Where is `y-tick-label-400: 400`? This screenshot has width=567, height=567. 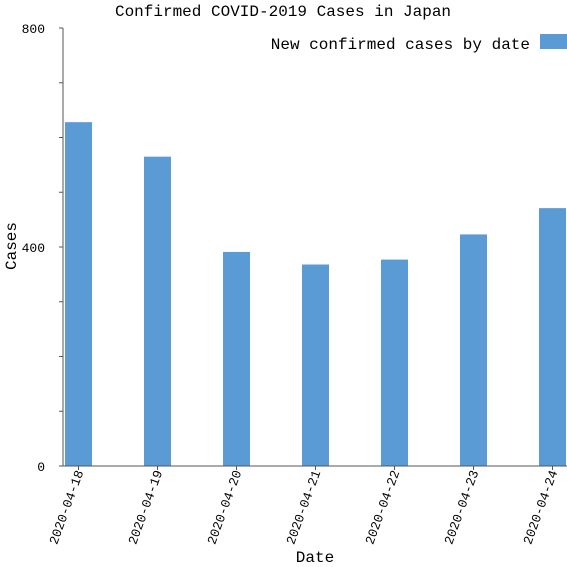
y-tick-label-400: 400 is located at coordinates (33, 248).